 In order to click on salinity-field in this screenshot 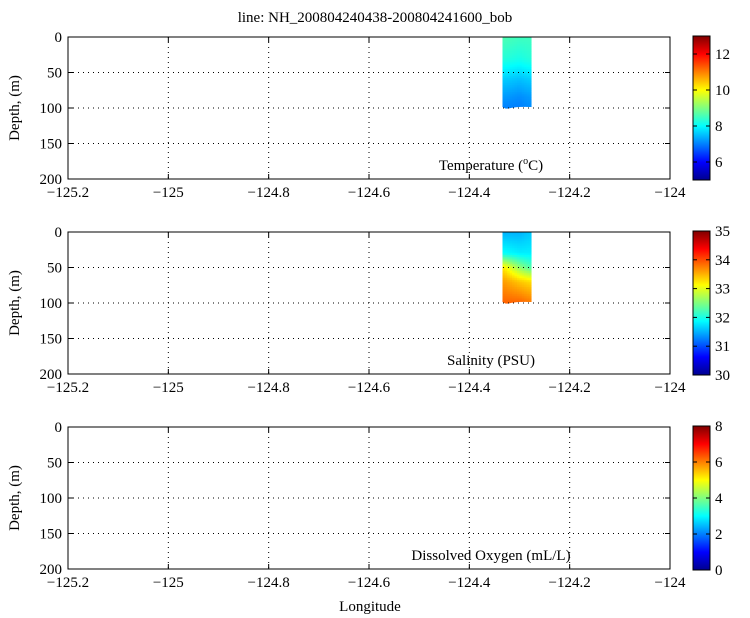, I will do `click(517, 268)`.